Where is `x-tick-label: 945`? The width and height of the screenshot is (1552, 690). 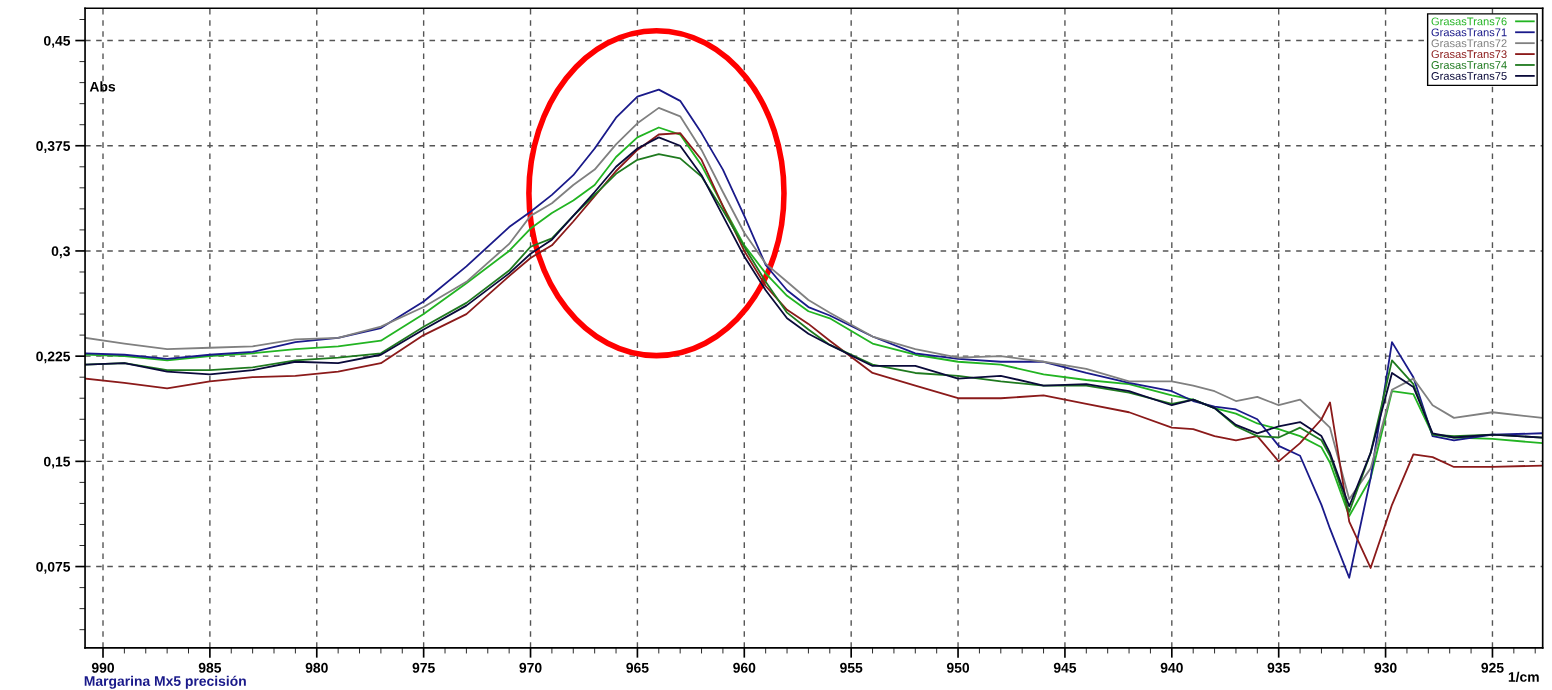
x-tick-label: 945 is located at coordinates (1065, 667).